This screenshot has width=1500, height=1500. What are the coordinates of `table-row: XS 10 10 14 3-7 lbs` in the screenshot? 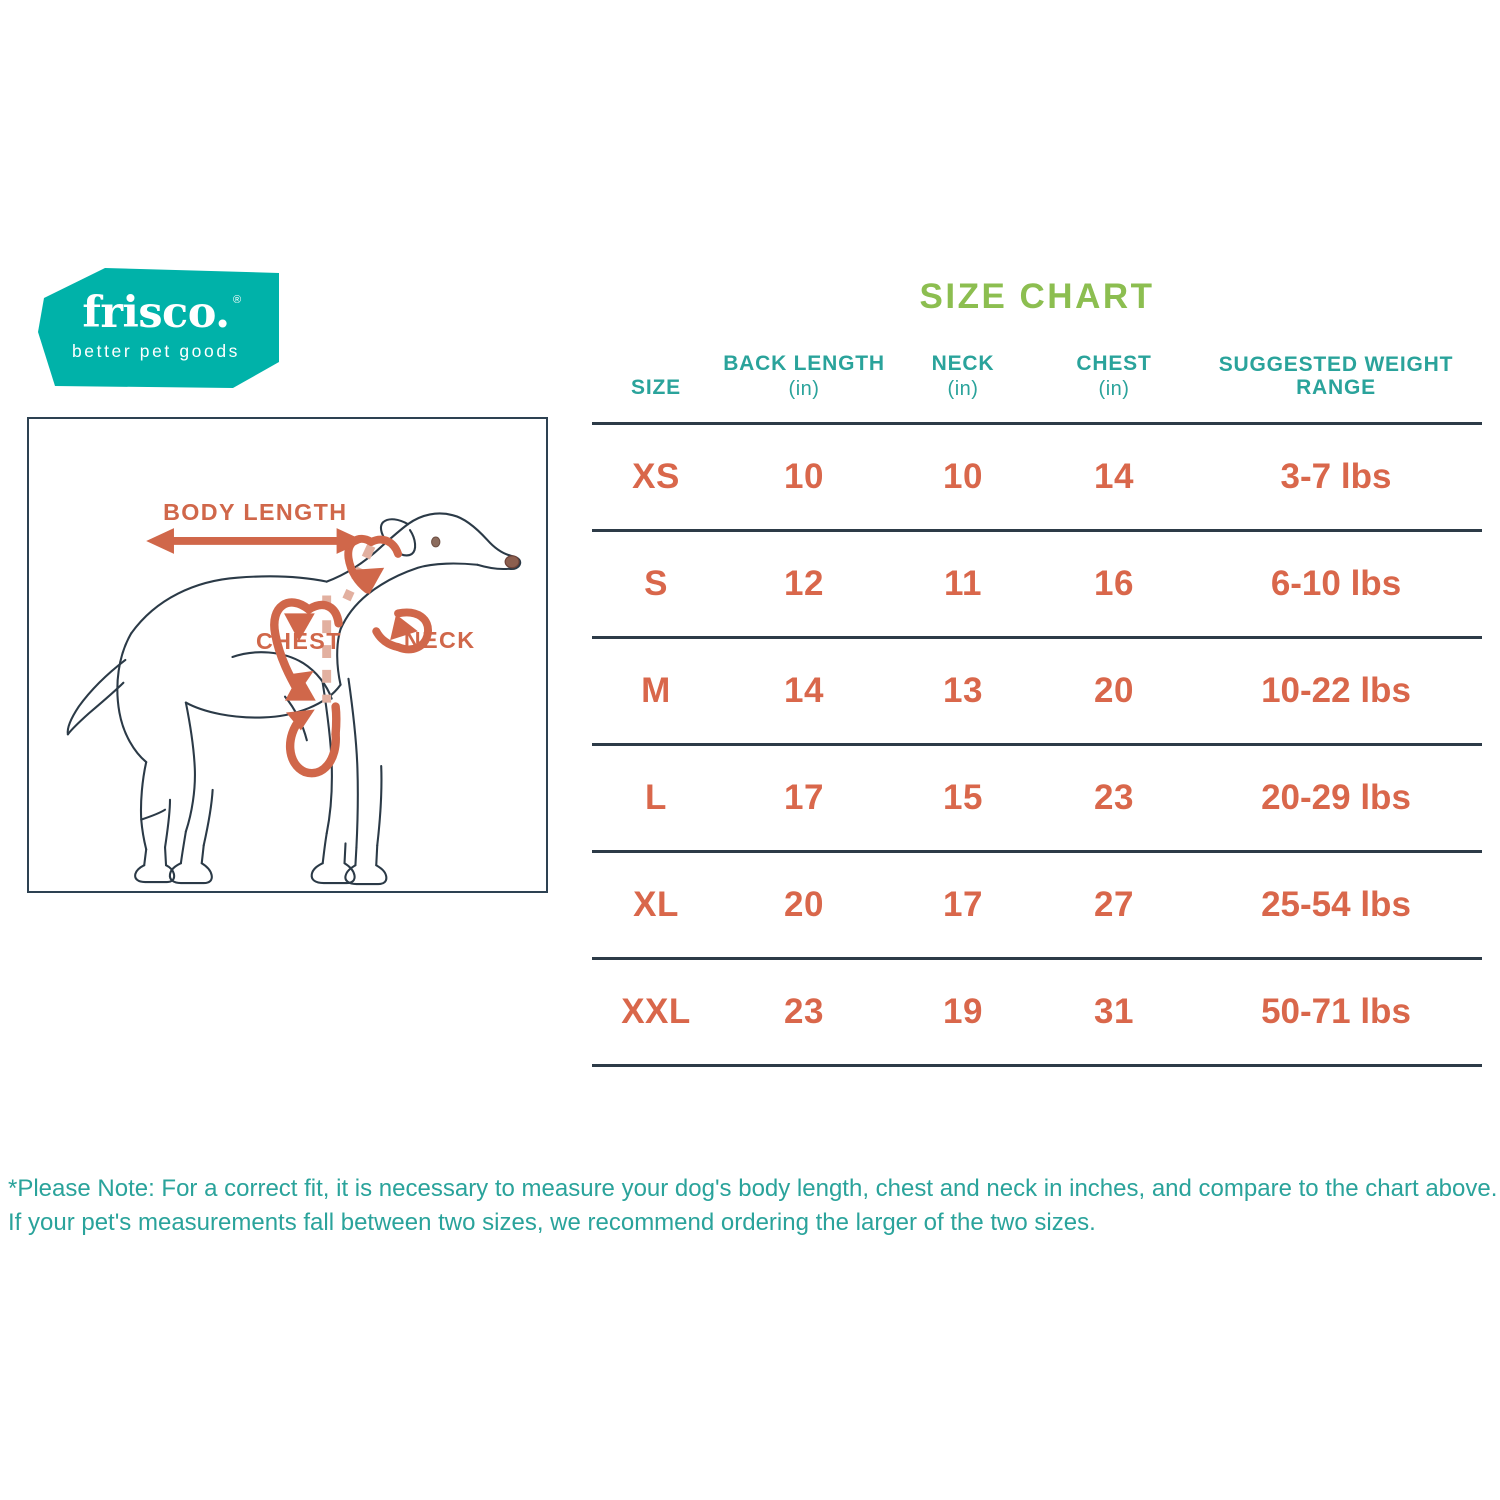 It's located at (1037, 477).